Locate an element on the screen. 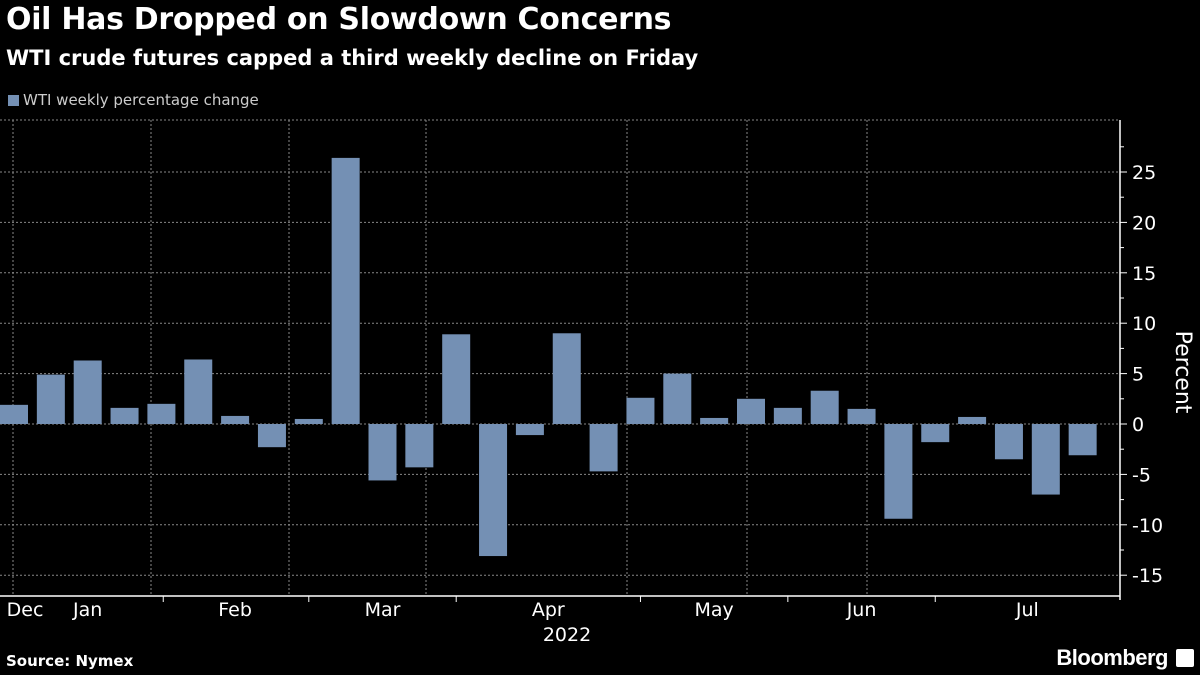 This screenshot has width=1200, height=675. x-year-label: 2022 is located at coordinates (567, 635).